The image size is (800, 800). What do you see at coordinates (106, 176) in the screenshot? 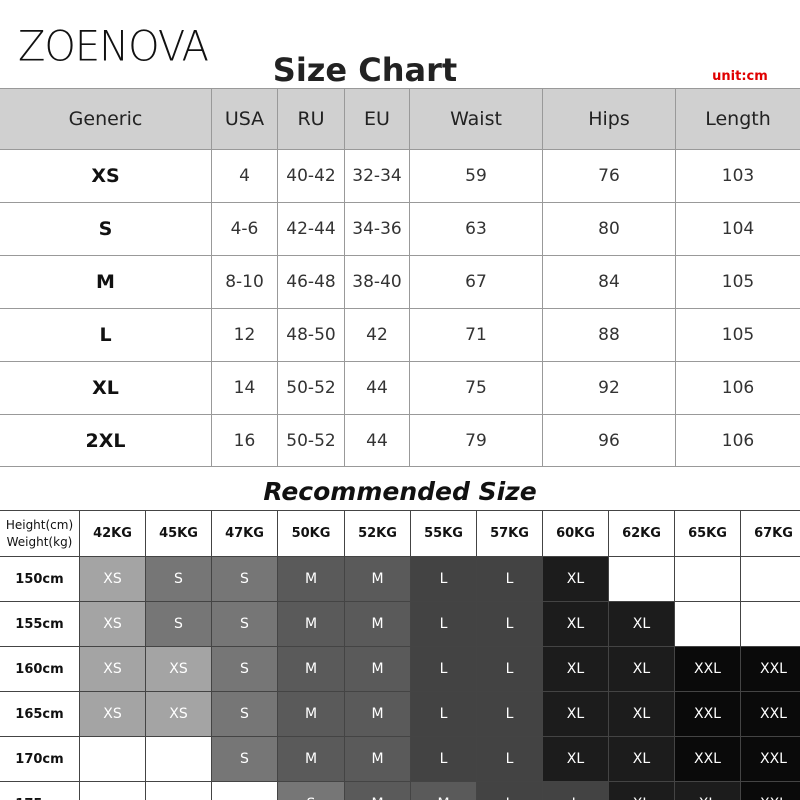
I see `table-cell: XS` at bounding box center [106, 176].